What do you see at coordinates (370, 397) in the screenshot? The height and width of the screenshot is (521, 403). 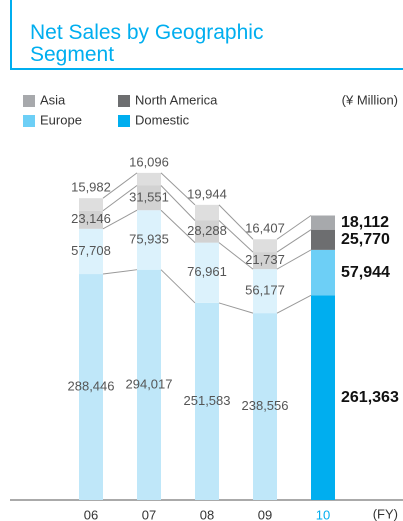 I see `value-label: 261,363` at bounding box center [370, 397].